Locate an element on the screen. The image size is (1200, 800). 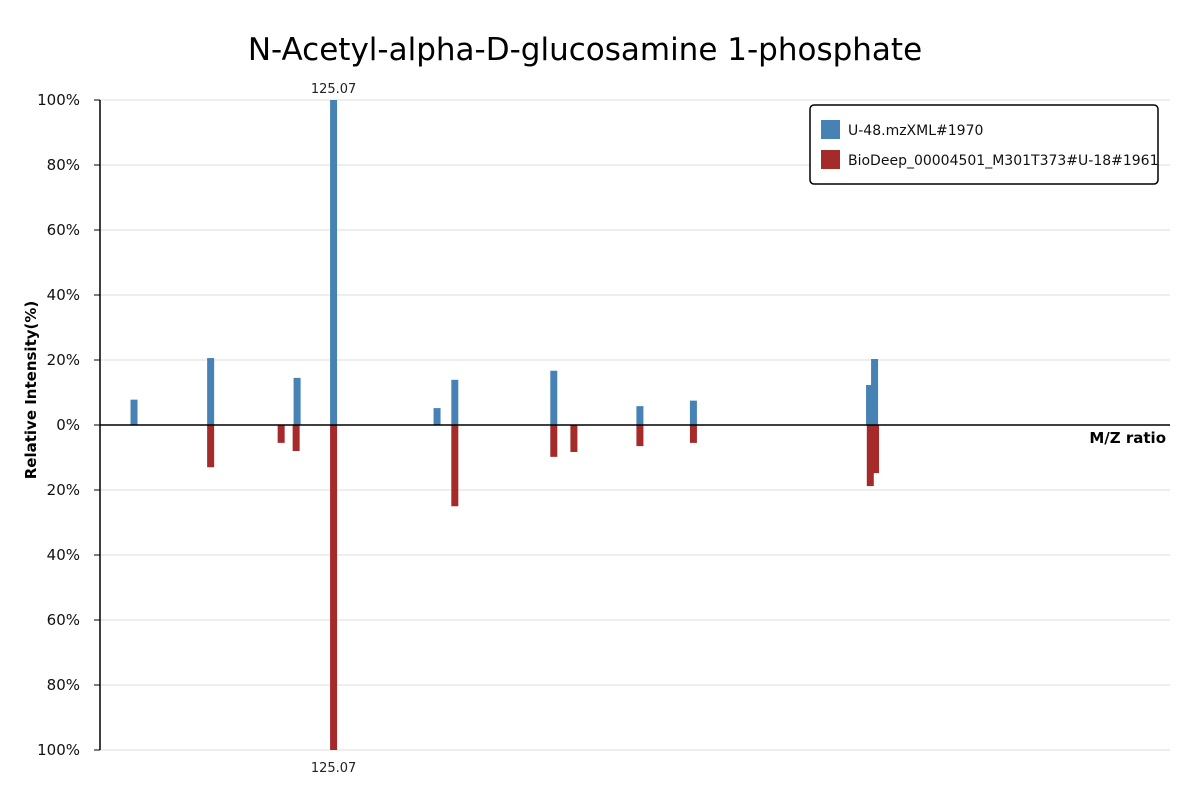
legend-label: BioDeep_00004501_M301T373#U-18#1961 is located at coordinates (1003, 161).